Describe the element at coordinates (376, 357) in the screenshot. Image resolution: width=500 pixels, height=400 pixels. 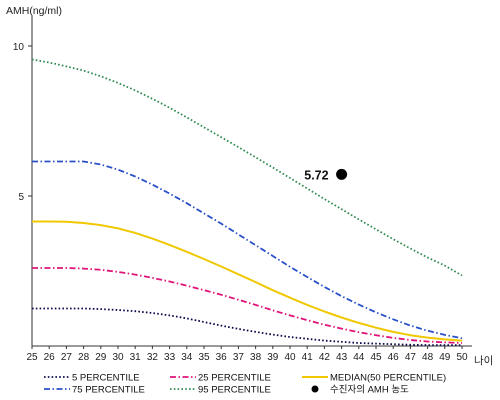
I see `x-tick-label: 45` at that location.